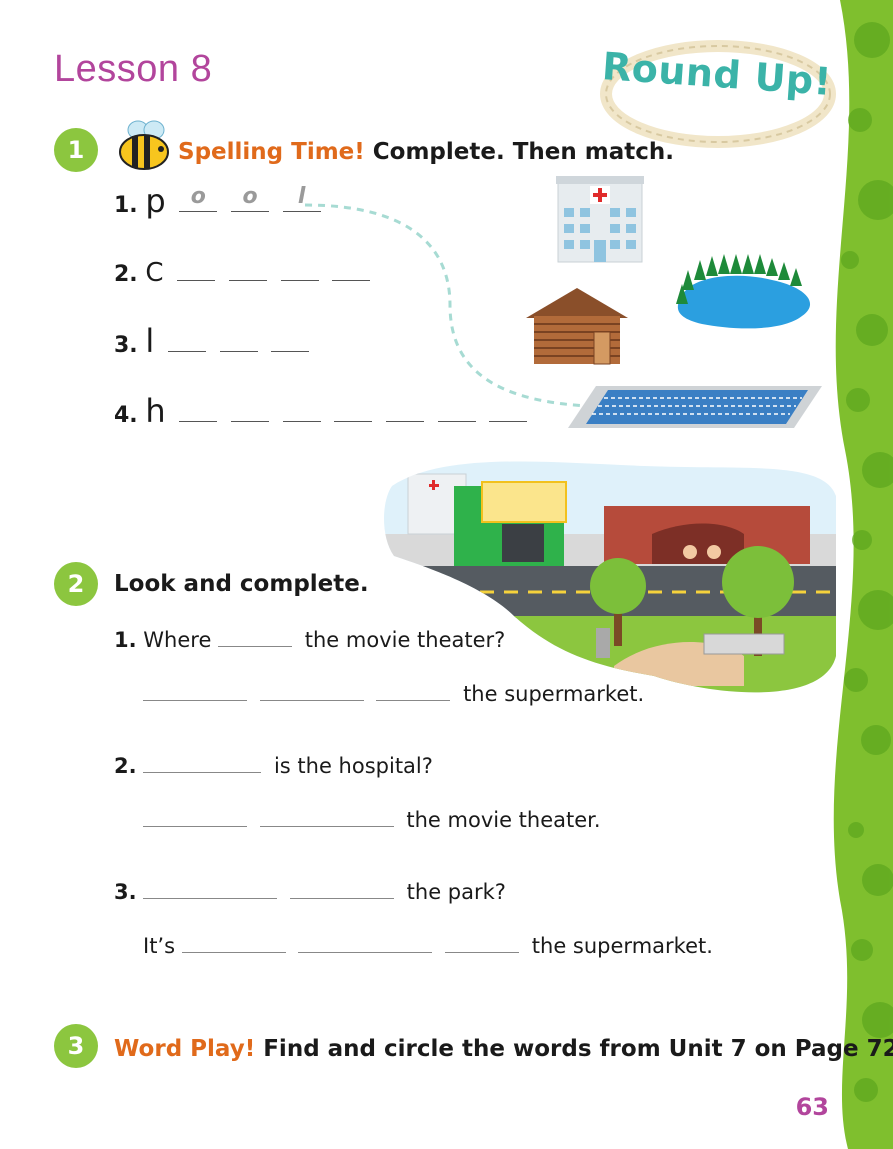  What do you see at coordinates (144, 145) in the screenshot?
I see `bee-icon` at bounding box center [144, 145].